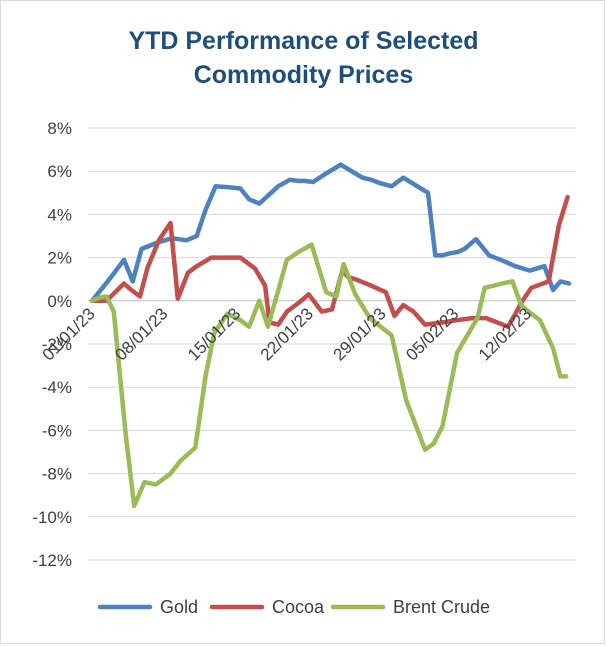  I want to click on y-tick-label: 0%, so click(59, 301).